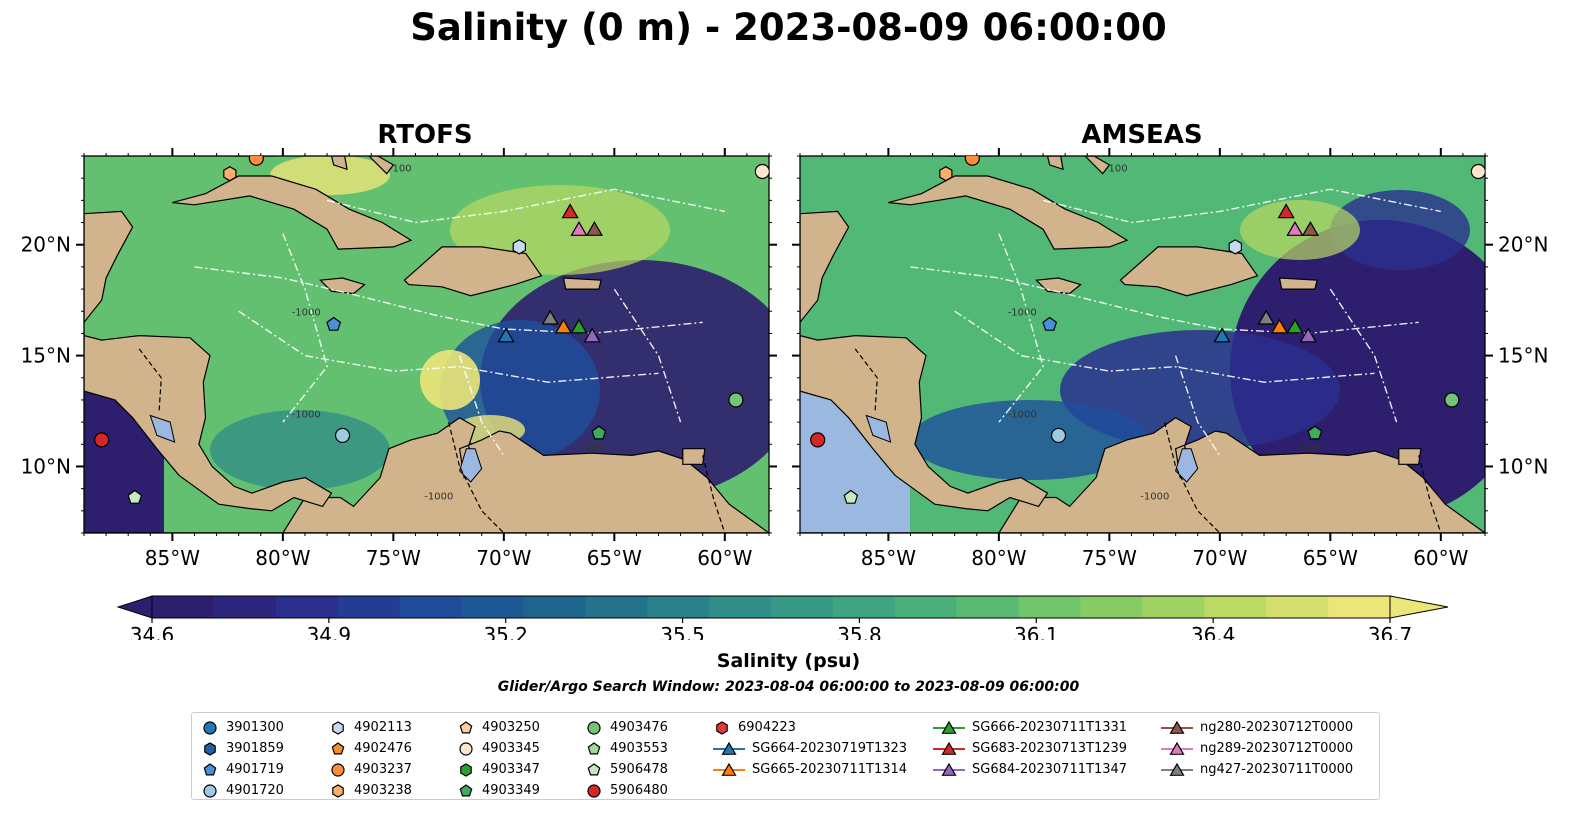 The height and width of the screenshot is (827, 1577). I want to click on amseas-contour-label: -100, so click(1308, 448).